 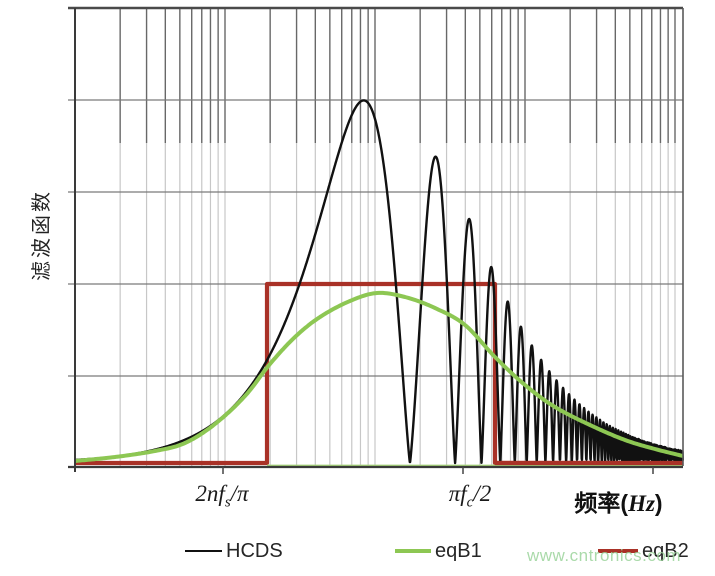 I want to click on legend-swatch-hcds, so click(x=203, y=551).